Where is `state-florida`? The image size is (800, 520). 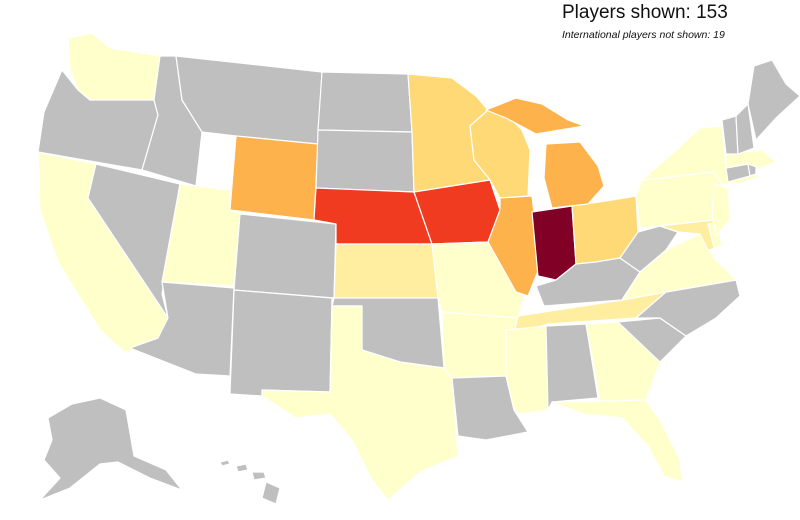
state-florida is located at coordinates (617, 441).